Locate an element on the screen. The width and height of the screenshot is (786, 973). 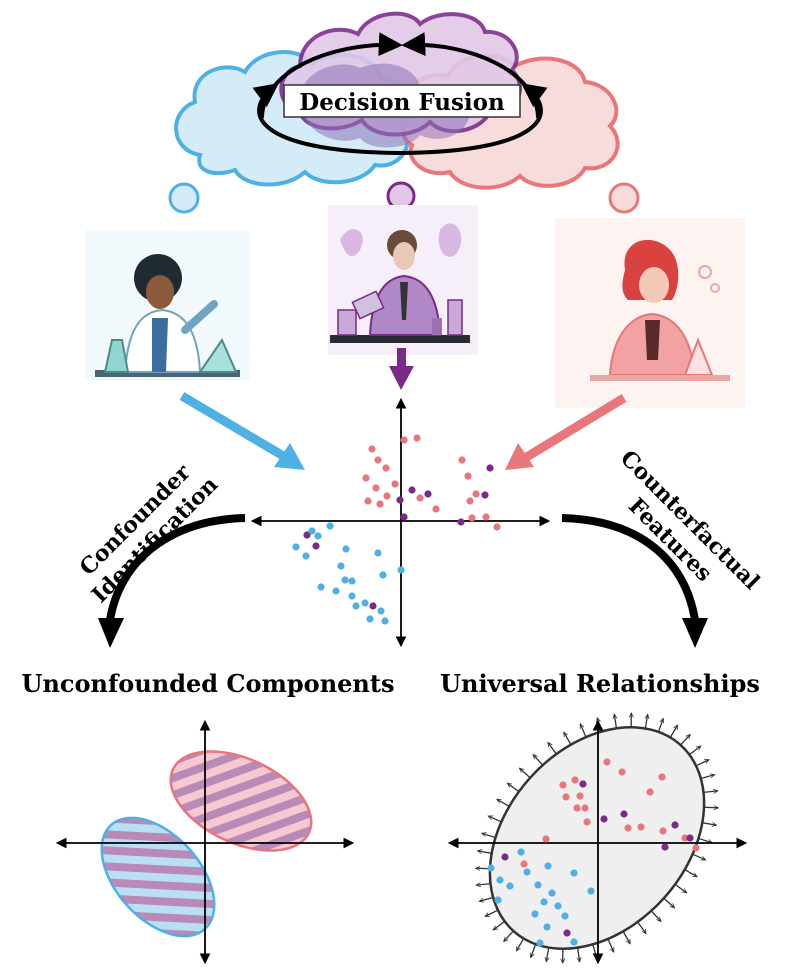
central-scatter-points is located at coordinates (396, 529).